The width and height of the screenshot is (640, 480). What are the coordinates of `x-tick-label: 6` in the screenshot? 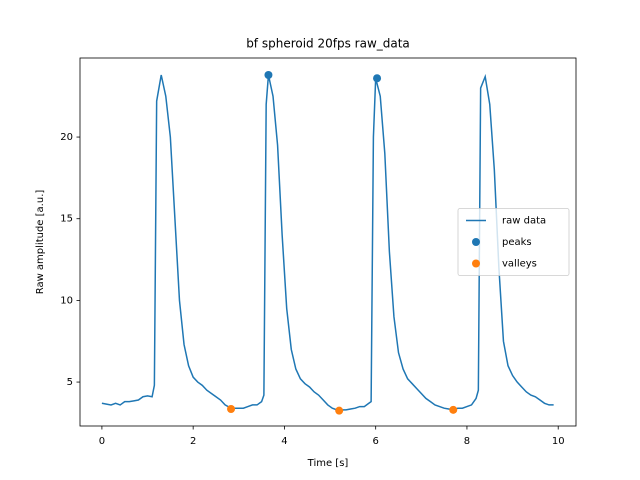 It's located at (375, 441).